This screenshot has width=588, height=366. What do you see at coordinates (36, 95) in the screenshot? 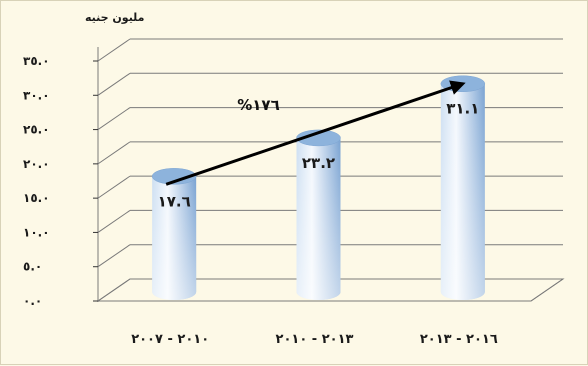
I see `y-tick-label: ٣٠.٠` at bounding box center [36, 95].